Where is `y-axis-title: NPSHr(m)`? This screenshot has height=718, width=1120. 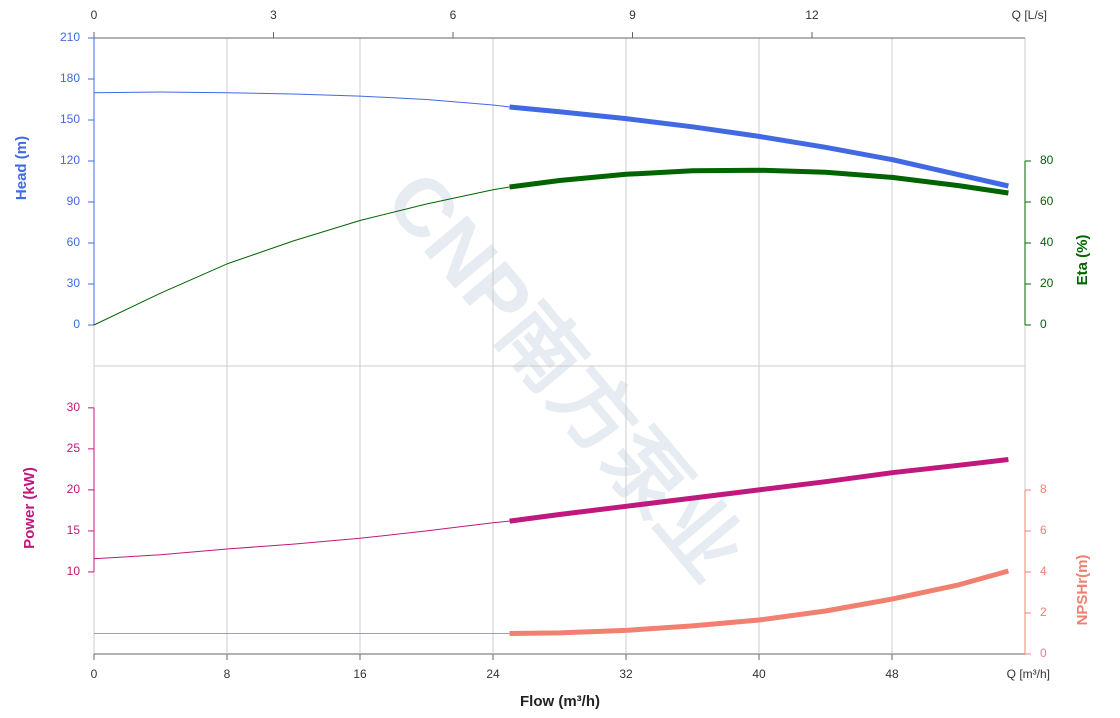 y-axis-title: NPSHr(m) is located at coordinates (1082, 590).